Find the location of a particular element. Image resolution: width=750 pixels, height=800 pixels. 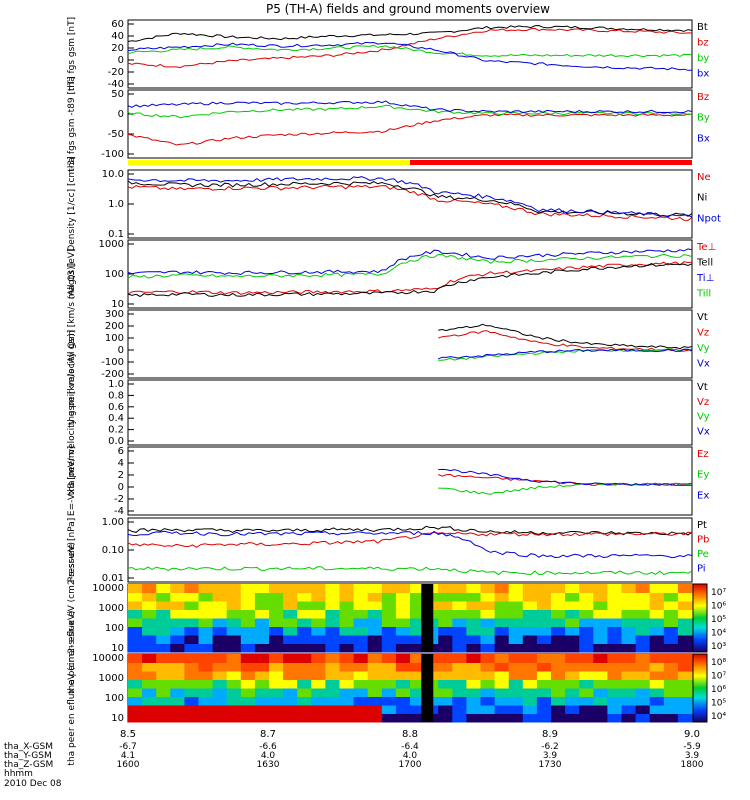

ytick-label: 0.0 is located at coordinates (116, 441).